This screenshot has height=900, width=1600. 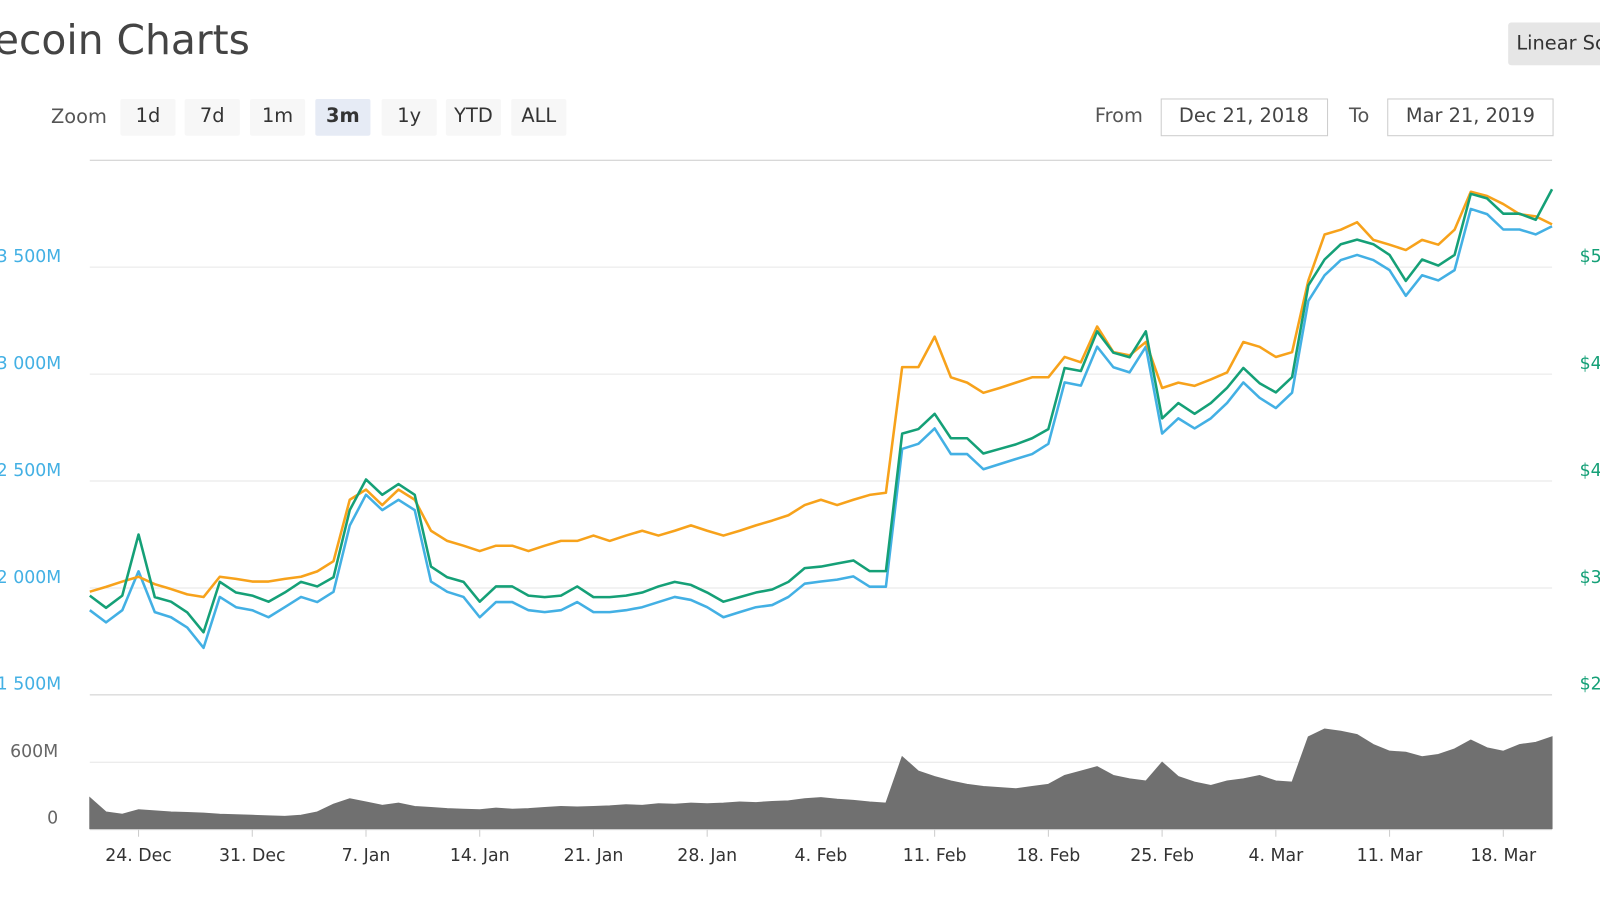 I want to click on zoom-button-label: 7d, so click(x=212, y=115).